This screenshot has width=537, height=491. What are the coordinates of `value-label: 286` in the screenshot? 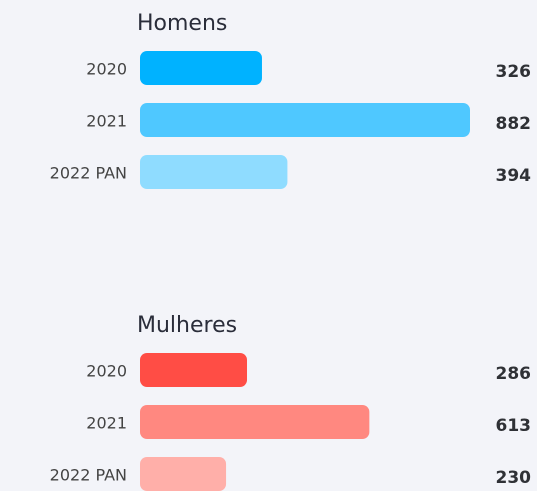 It's located at (514, 374).